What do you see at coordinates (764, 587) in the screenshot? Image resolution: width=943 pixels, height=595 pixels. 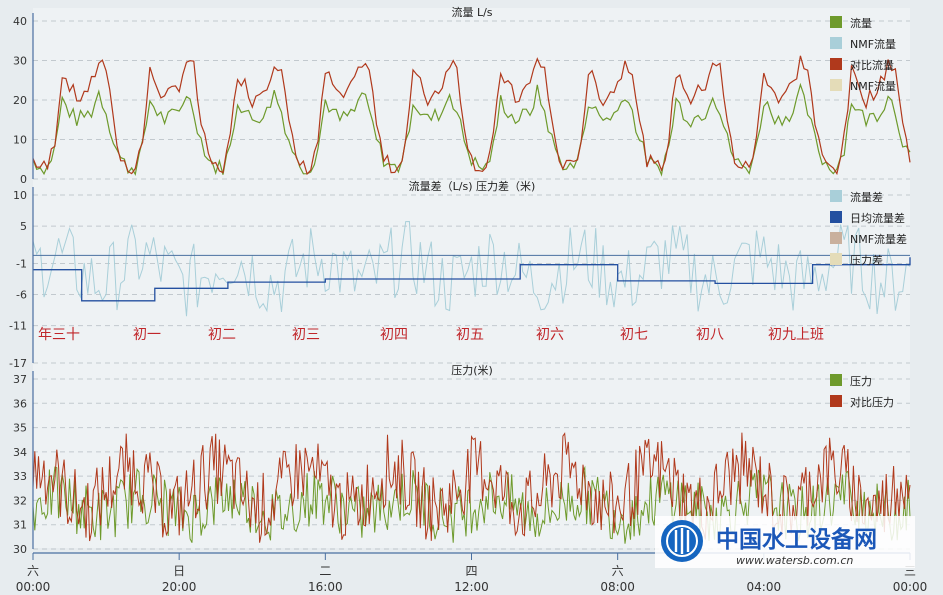 I see `x-tick-time: 04:00` at bounding box center [764, 587].